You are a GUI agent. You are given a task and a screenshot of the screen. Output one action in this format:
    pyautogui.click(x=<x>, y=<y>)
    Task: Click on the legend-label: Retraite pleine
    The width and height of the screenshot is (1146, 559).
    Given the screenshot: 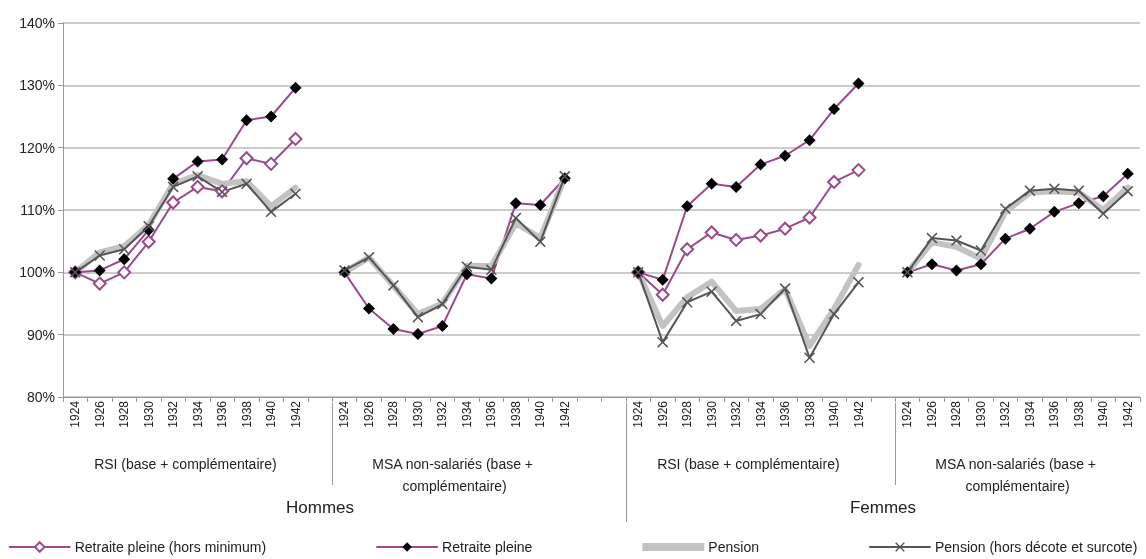 What is the action you would take?
    pyautogui.click(x=487, y=547)
    